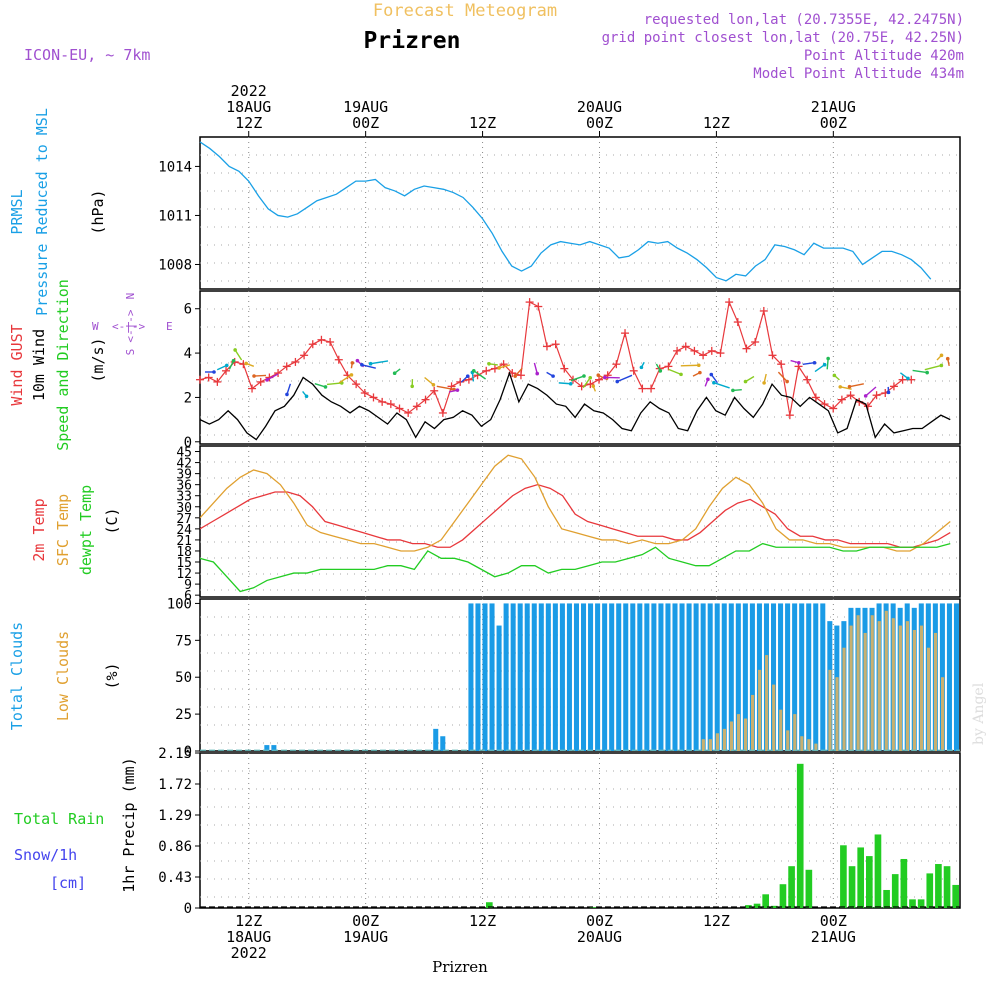  I want to click on wind-unit: (m/s), so click(98, 359).